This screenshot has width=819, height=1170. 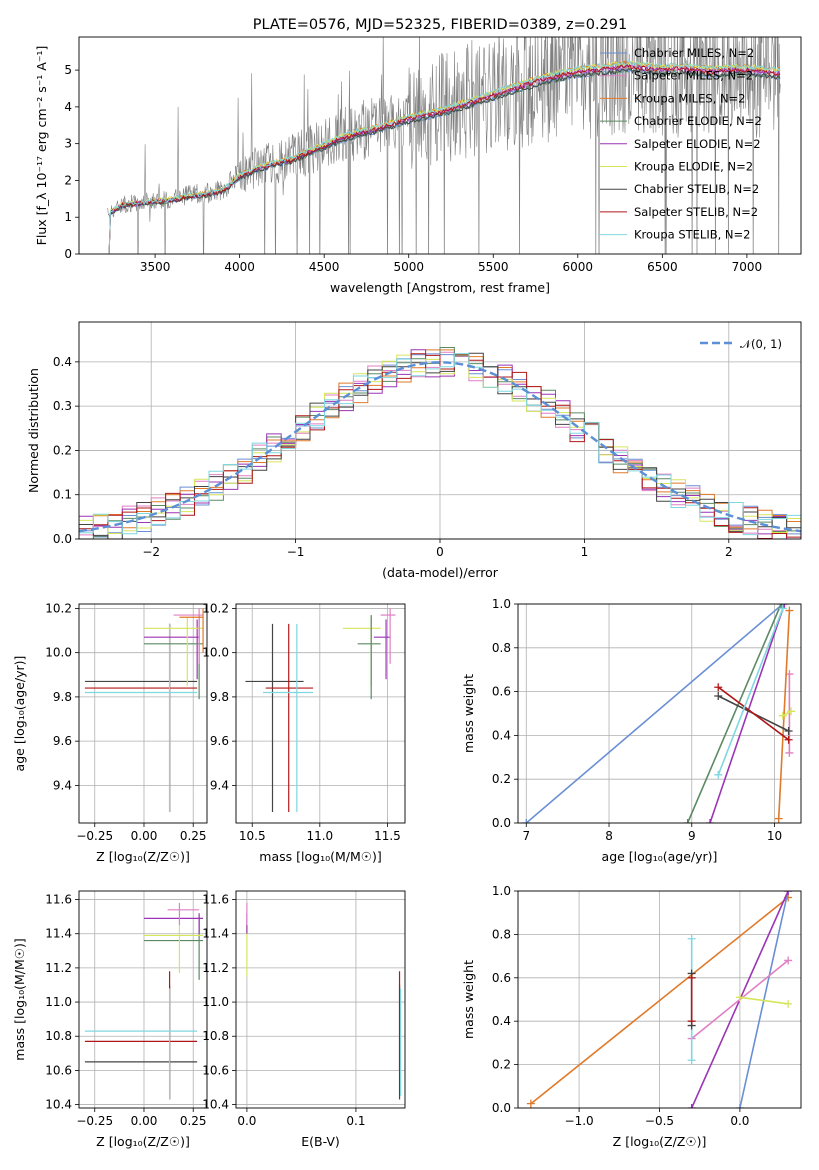 I want to click on x-tick-label: 10.5, so click(x=252, y=836).